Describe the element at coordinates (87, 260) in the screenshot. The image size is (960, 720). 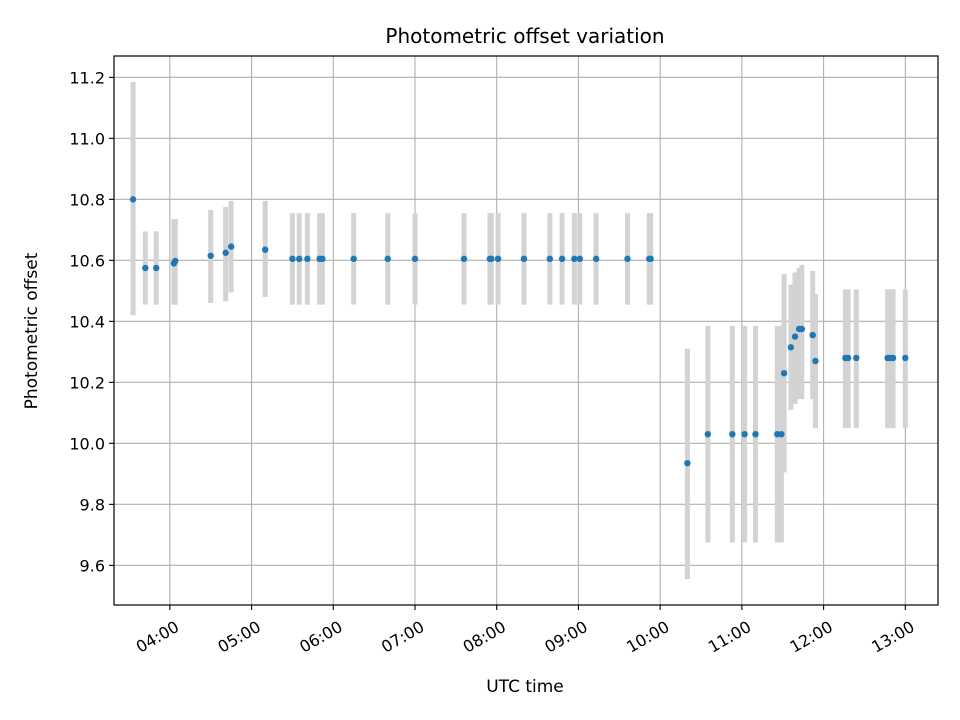
I see `y-tick-label: 10.6` at that location.